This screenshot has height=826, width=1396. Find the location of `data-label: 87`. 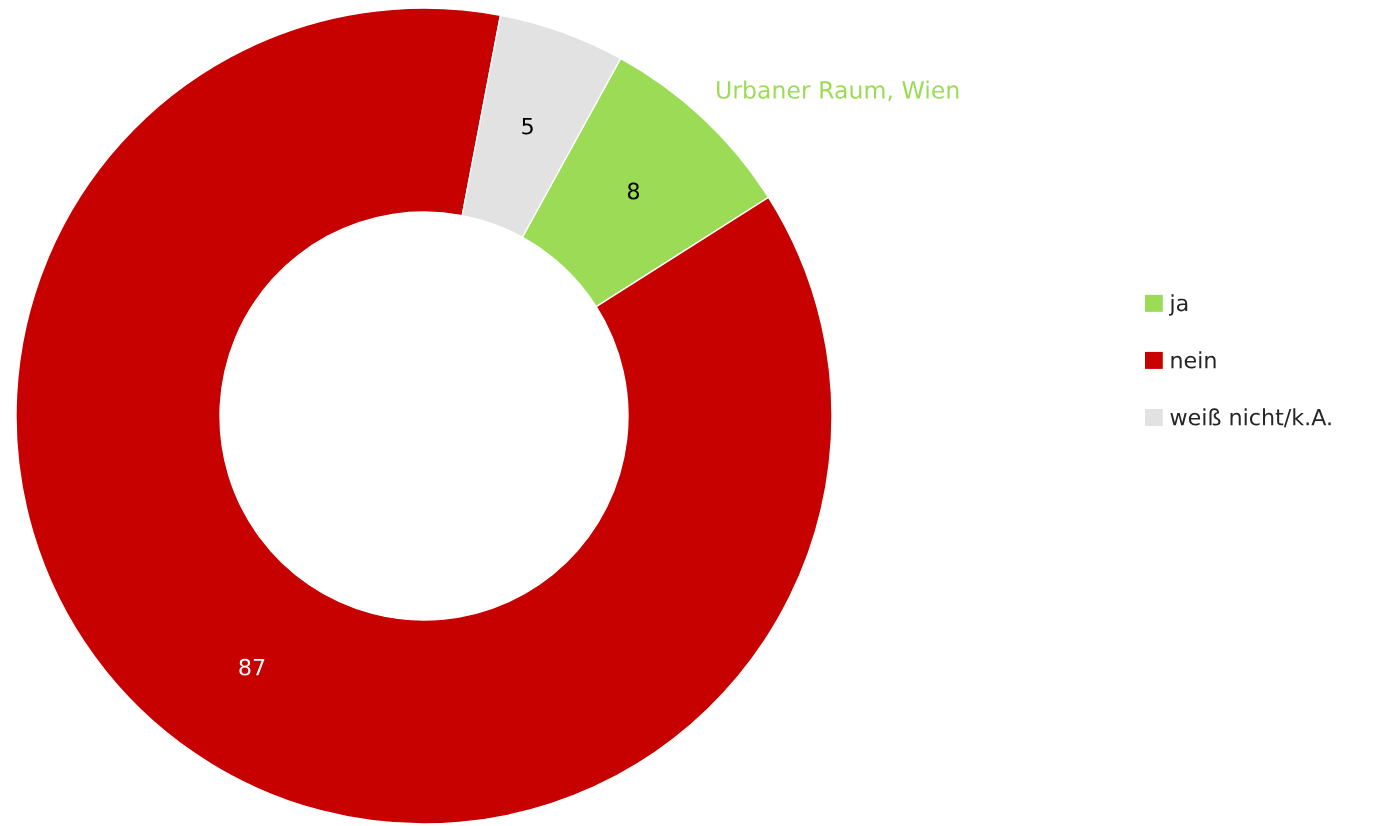

data-label: 87 is located at coordinates (252, 667).